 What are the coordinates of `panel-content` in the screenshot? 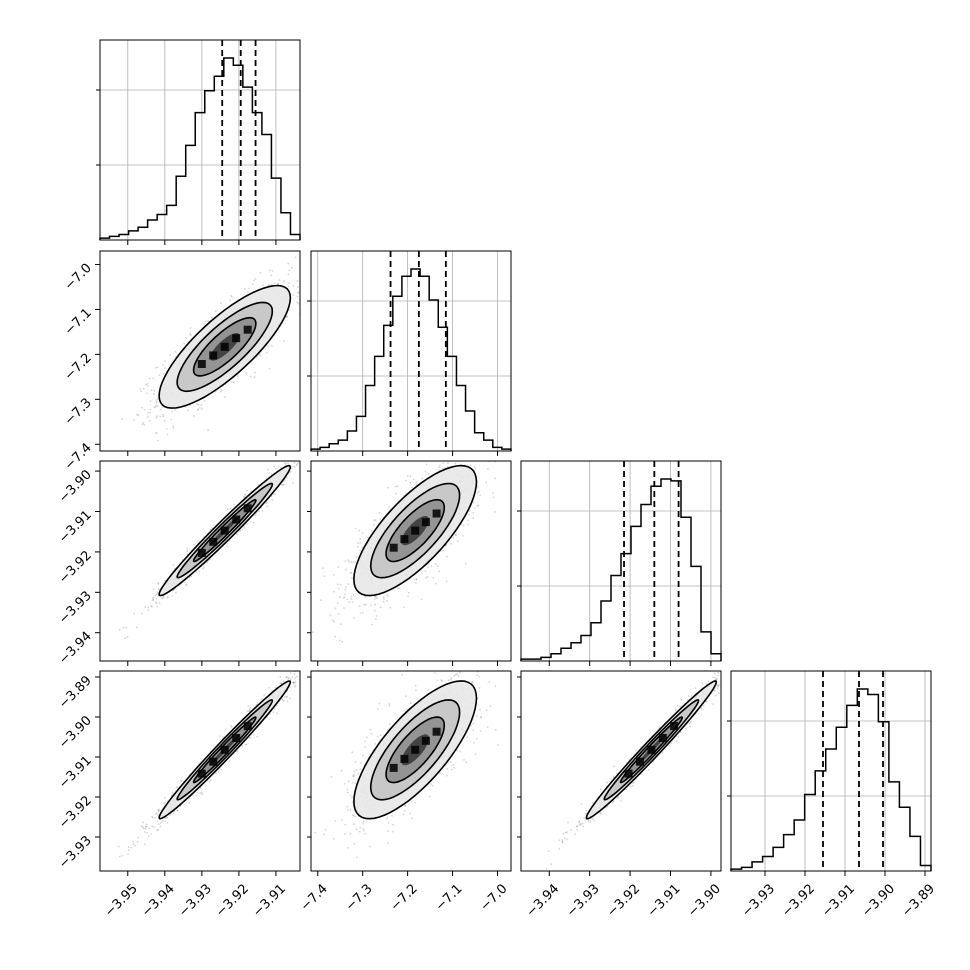 It's located at (231, 520).